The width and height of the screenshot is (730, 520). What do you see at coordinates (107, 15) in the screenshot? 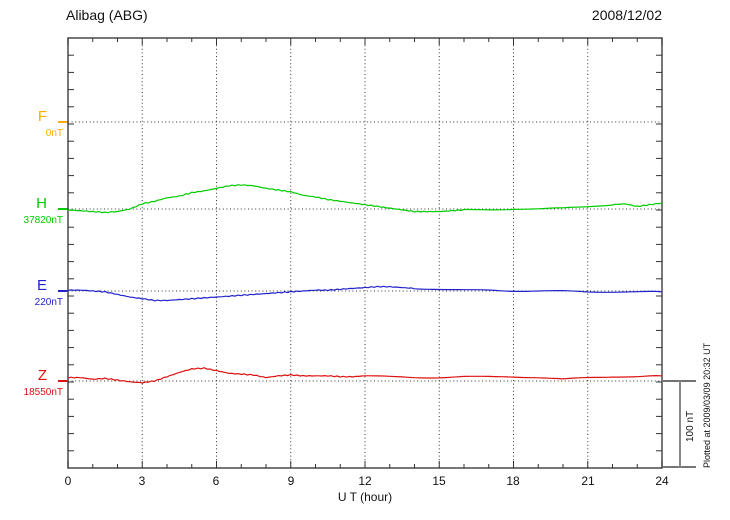
I see `station-title: Alibag (ABG)` at bounding box center [107, 15].